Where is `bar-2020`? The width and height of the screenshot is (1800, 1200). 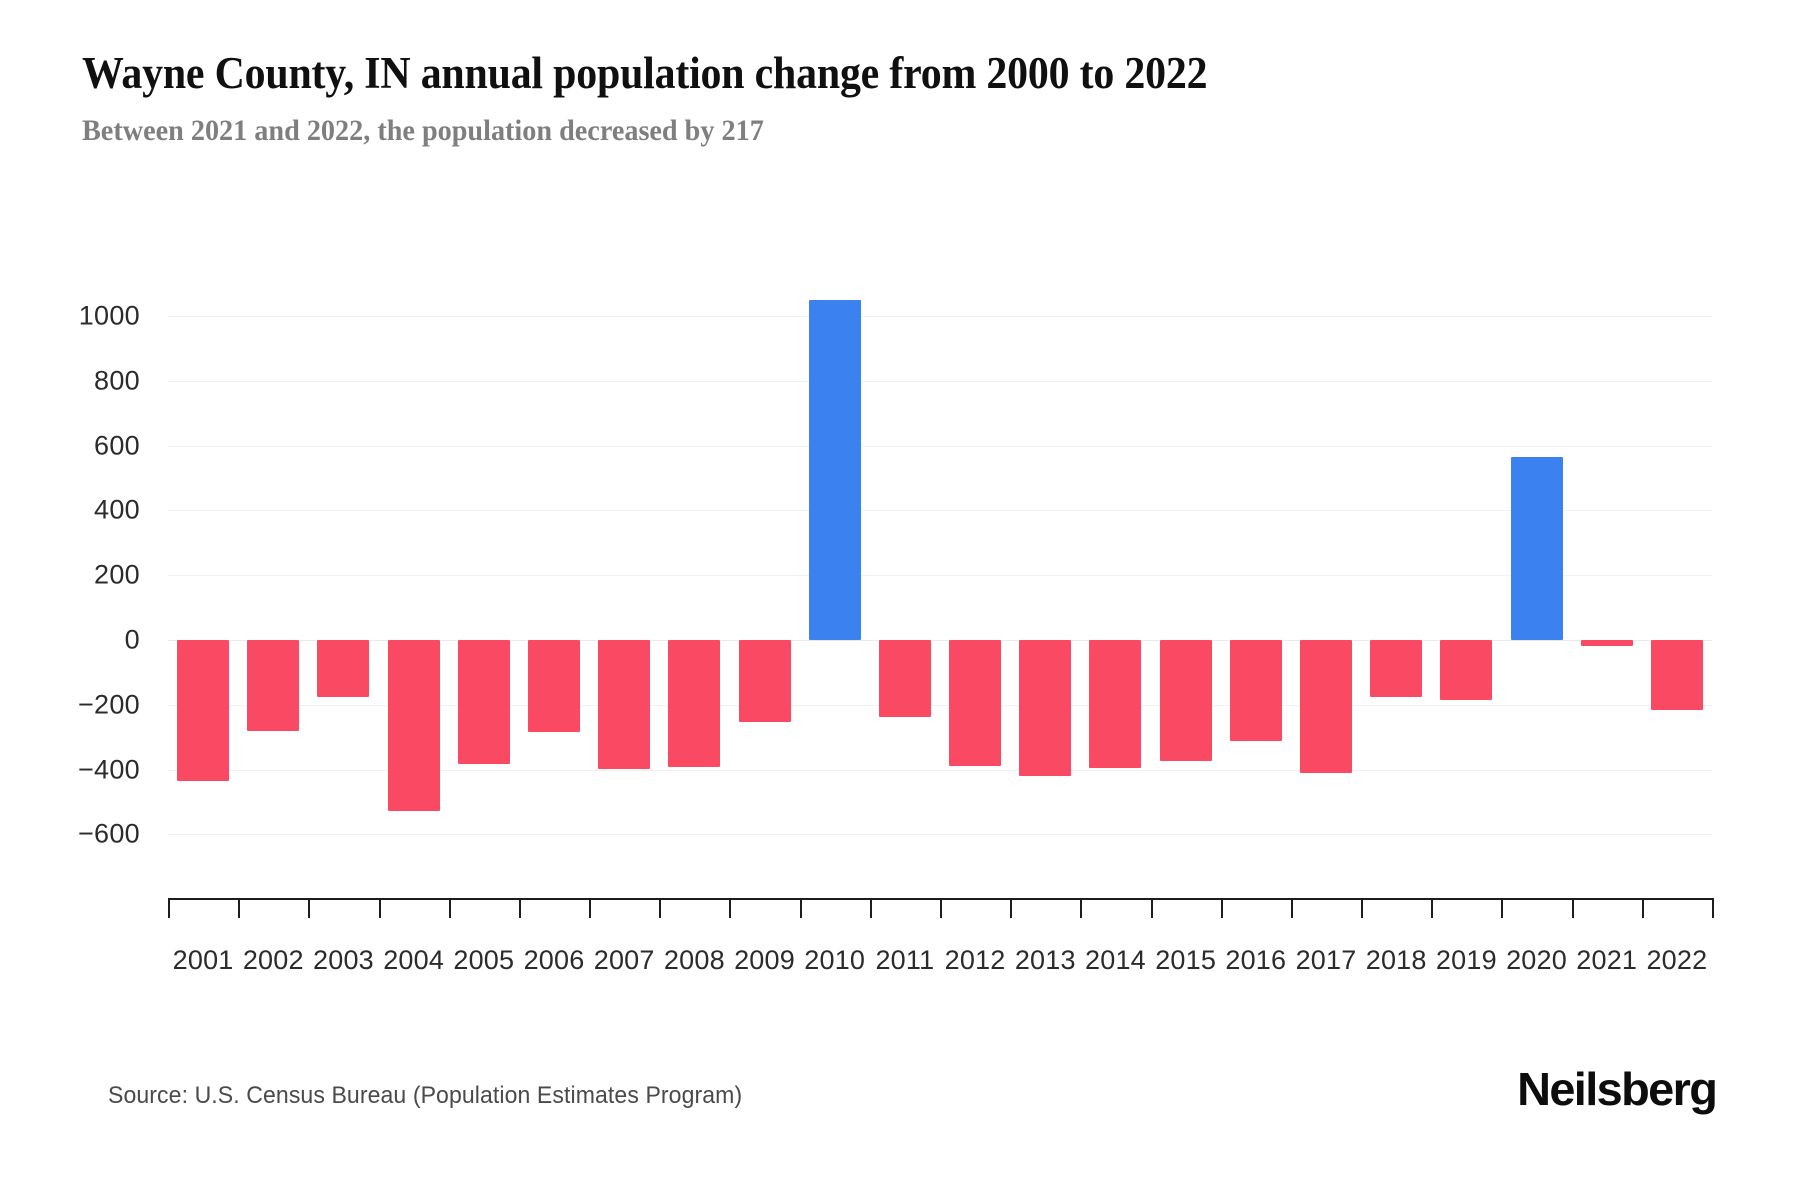
bar-2020 is located at coordinates (1536, 548).